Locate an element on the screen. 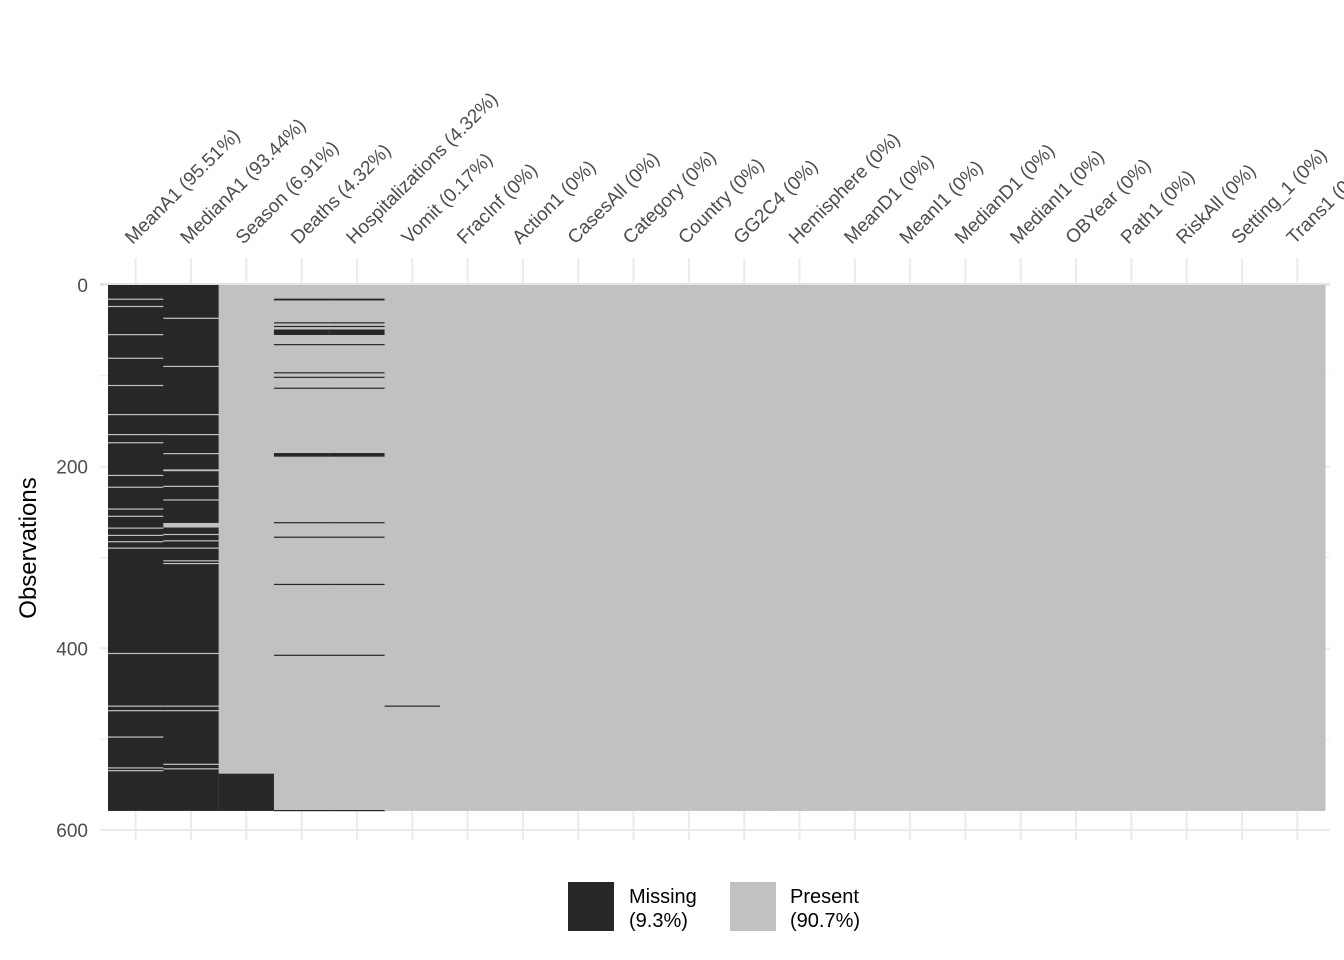  y-tick-label: 200 is located at coordinates (72, 468).